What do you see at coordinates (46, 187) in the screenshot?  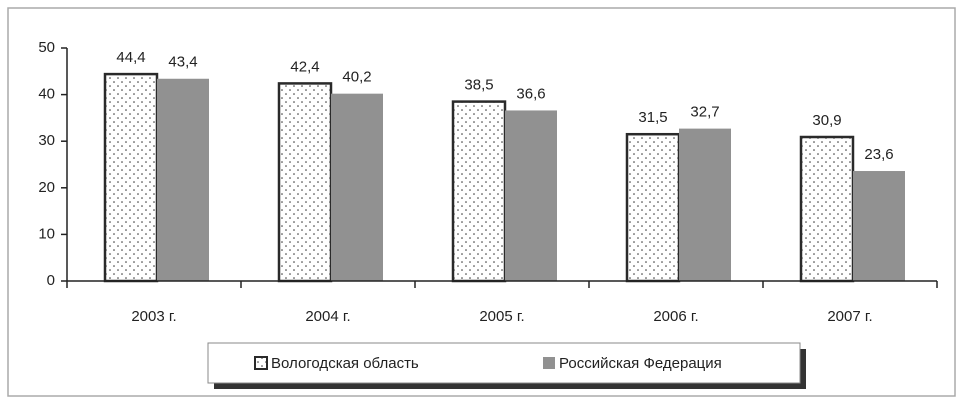 I see `y-tick-label: 20` at bounding box center [46, 187].